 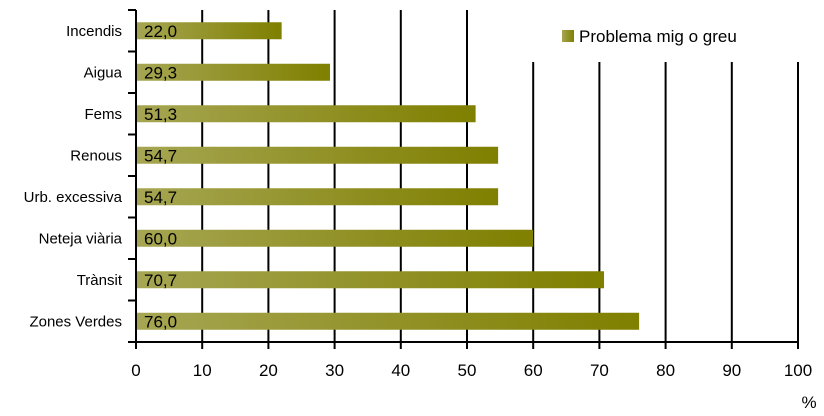 What do you see at coordinates (808, 402) in the screenshot?
I see `x-axis-label: %` at bounding box center [808, 402].